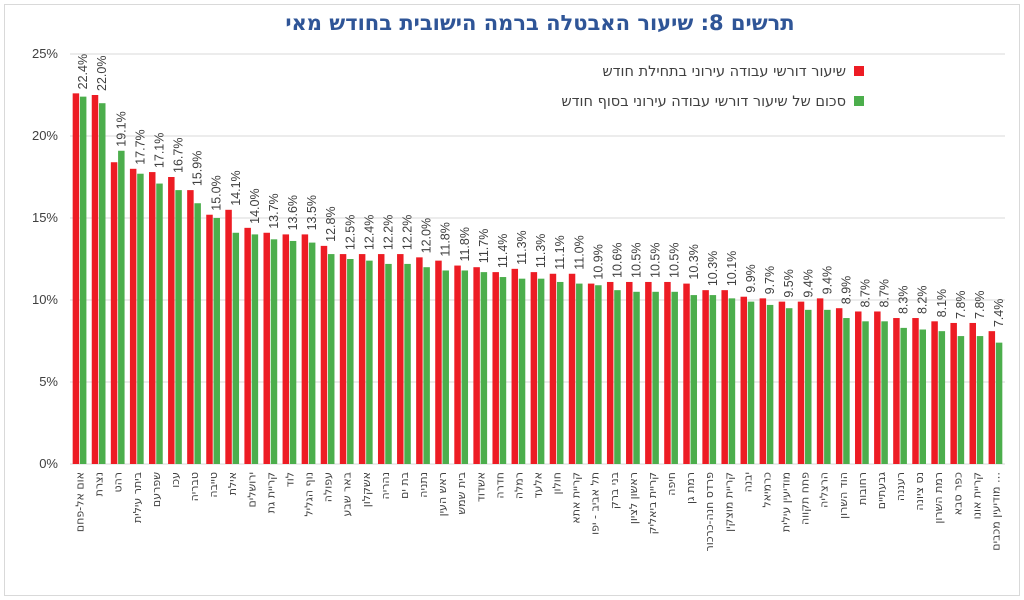  I want to click on x-tick-label: נס ציונה, so click(919, 491).